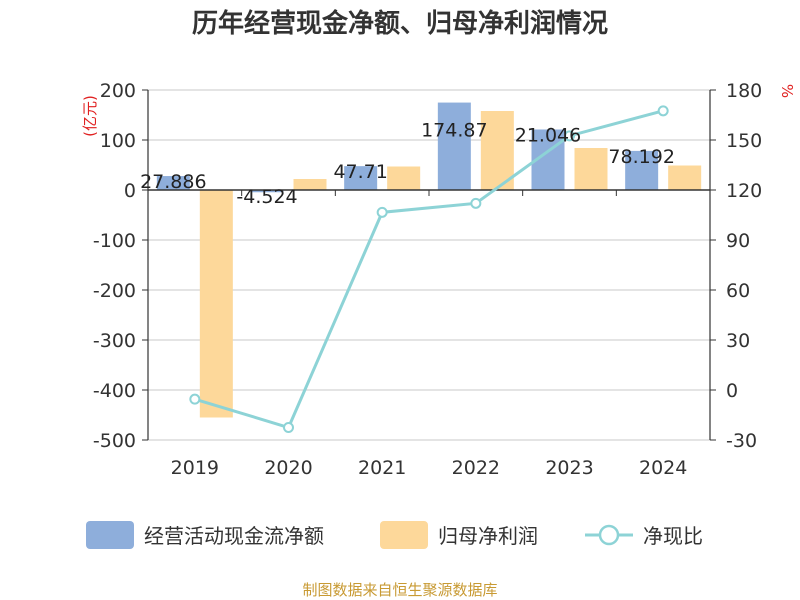 The width and height of the screenshot is (800, 600). What do you see at coordinates (90, 116) in the screenshot?
I see `left-axis-unit: (亿元)` at bounding box center [90, 116].